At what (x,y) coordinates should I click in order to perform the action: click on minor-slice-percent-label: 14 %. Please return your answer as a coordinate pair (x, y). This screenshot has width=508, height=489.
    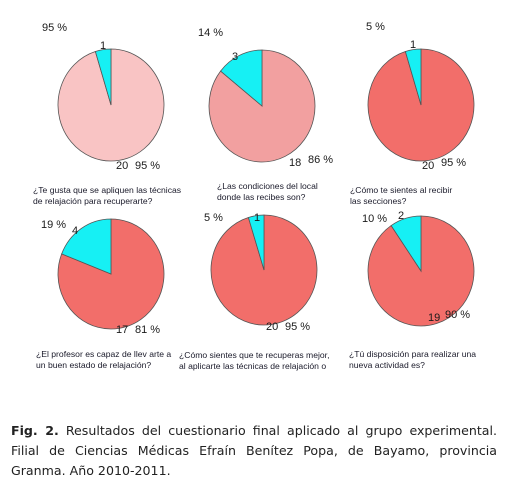
    Looking at the image, I should click on (210, 33).